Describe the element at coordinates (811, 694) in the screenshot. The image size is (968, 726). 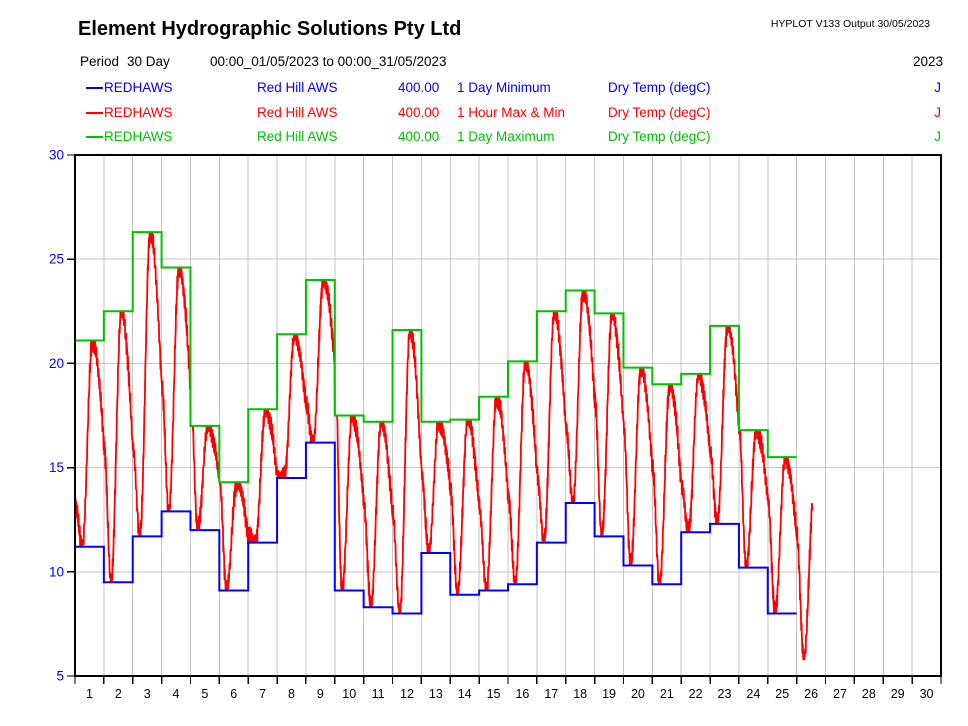
I see `svg-text: 26` at that location.